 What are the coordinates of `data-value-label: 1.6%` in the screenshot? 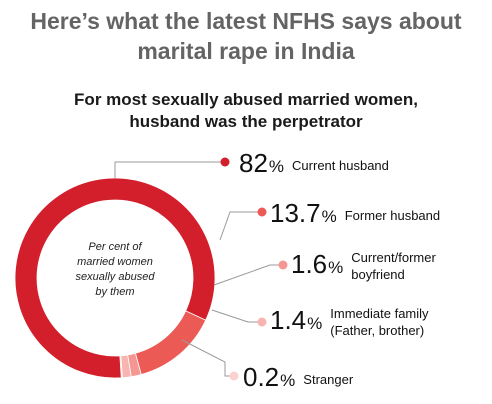 It's located at (317, 264).